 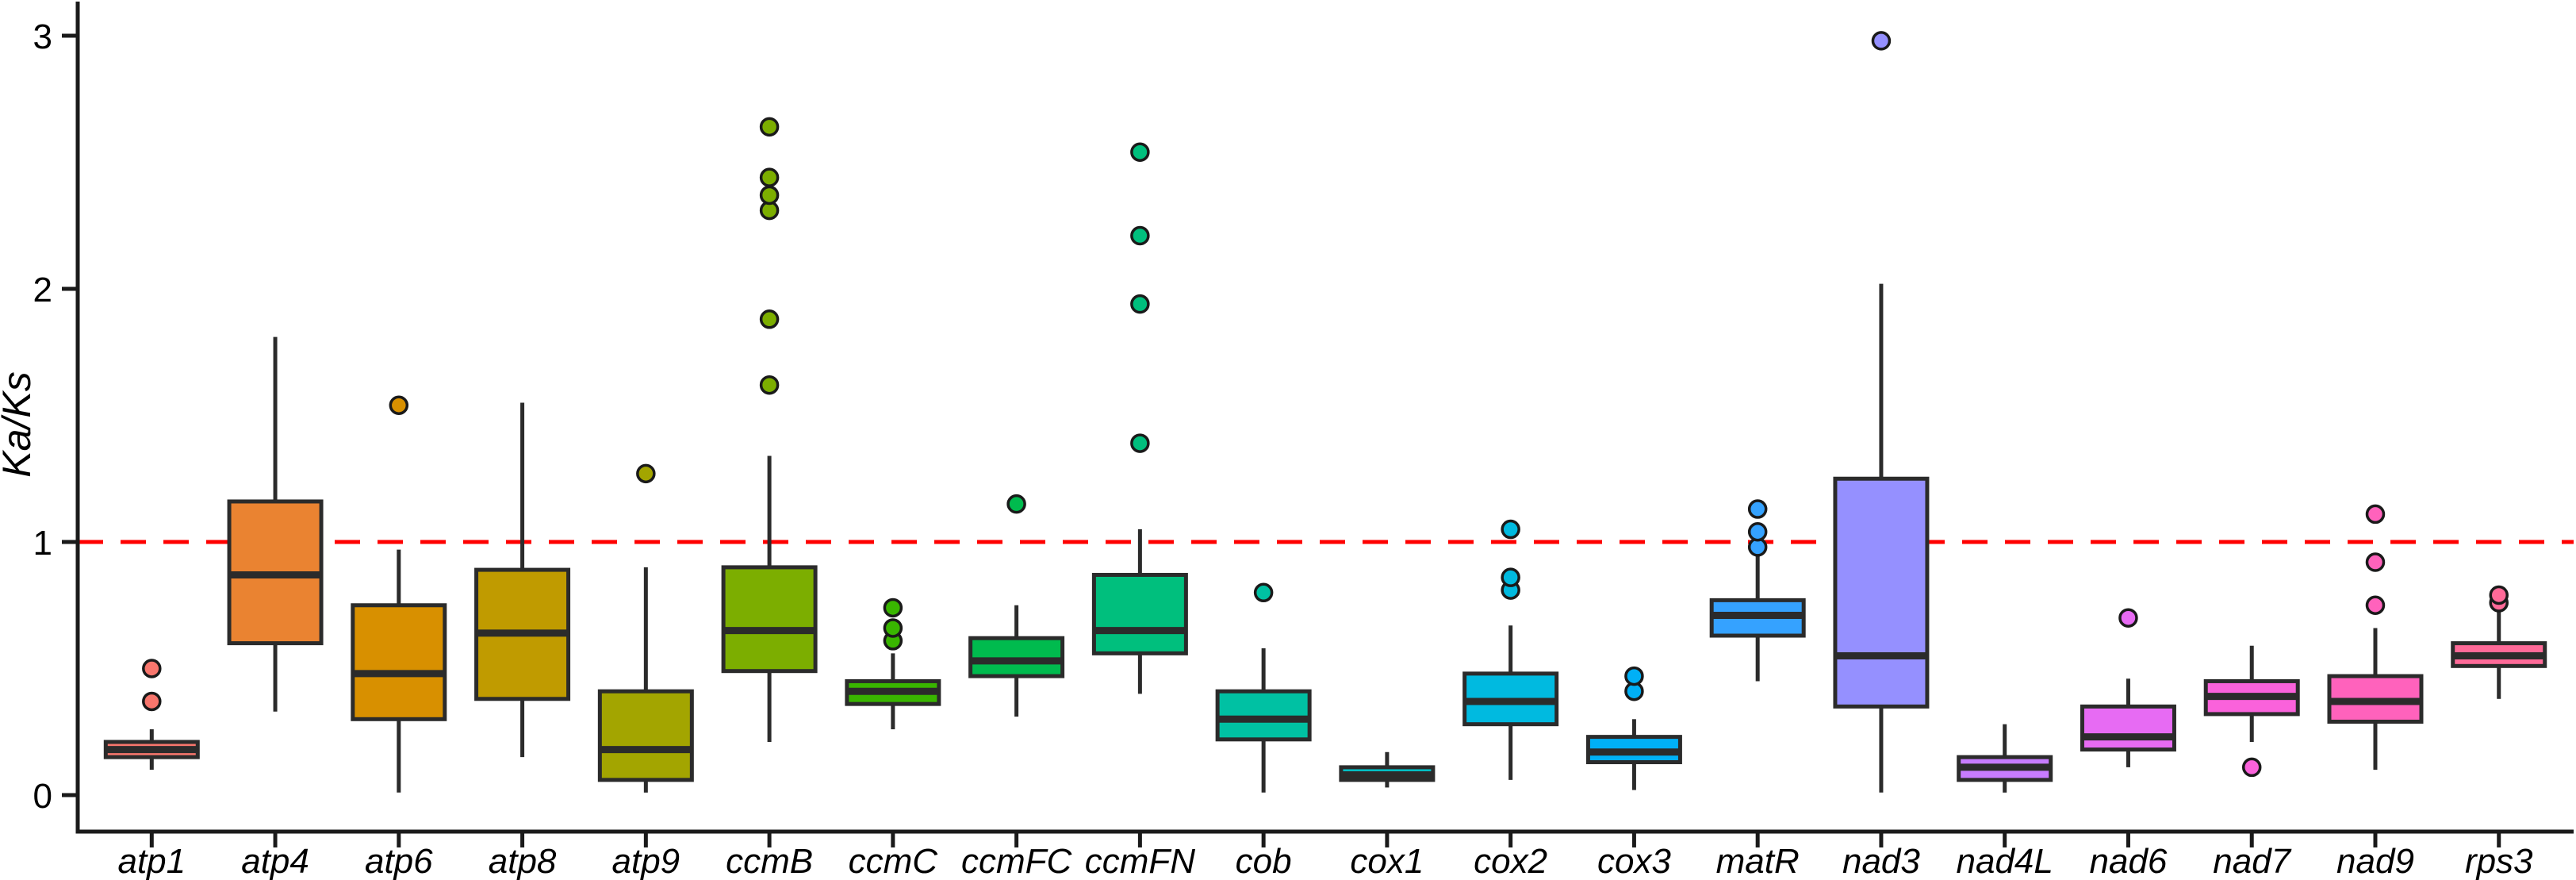 I want to click on y-tick-label: 0, so click(x=42, y=797).